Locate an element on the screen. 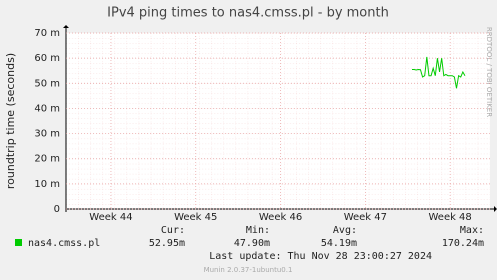  legend-label: nas4.cmss.pl is located at coordinates (64, 243).